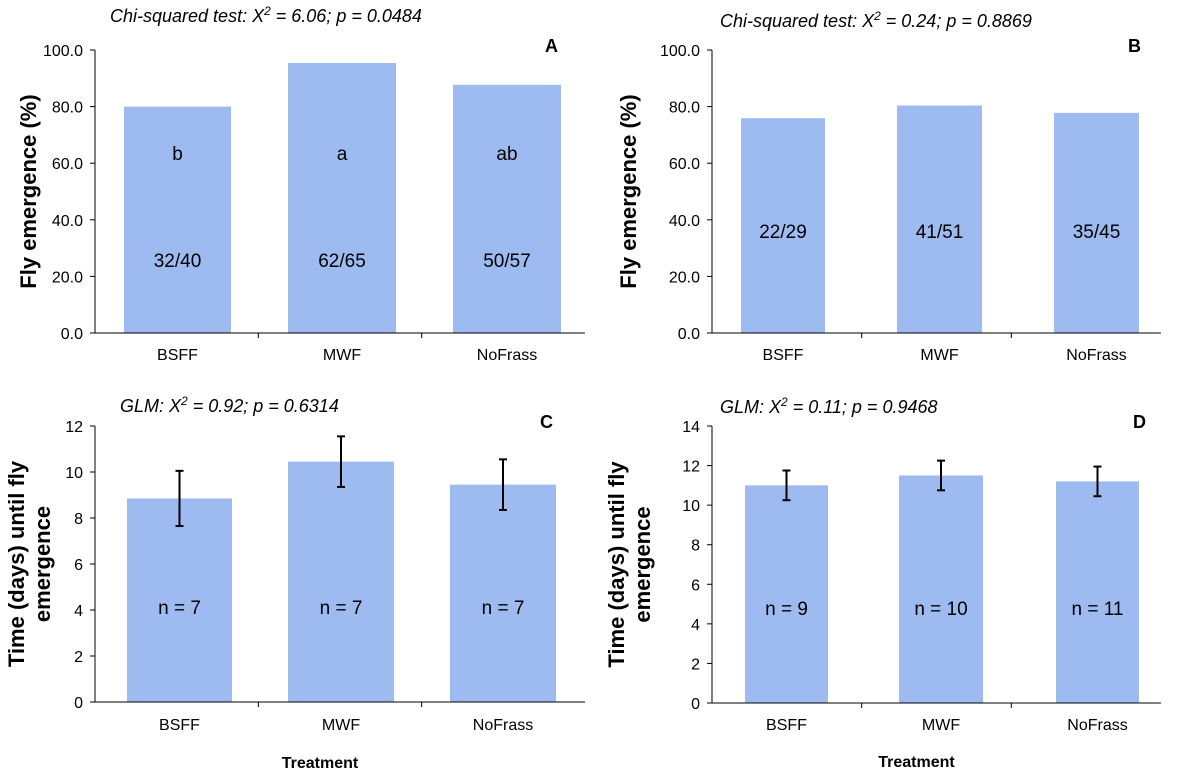 This screenshot has height=777, width=1182. Describe the element at coordinates (1097, 232) in the screenshot. I see `count-label: 35/45` at that location.